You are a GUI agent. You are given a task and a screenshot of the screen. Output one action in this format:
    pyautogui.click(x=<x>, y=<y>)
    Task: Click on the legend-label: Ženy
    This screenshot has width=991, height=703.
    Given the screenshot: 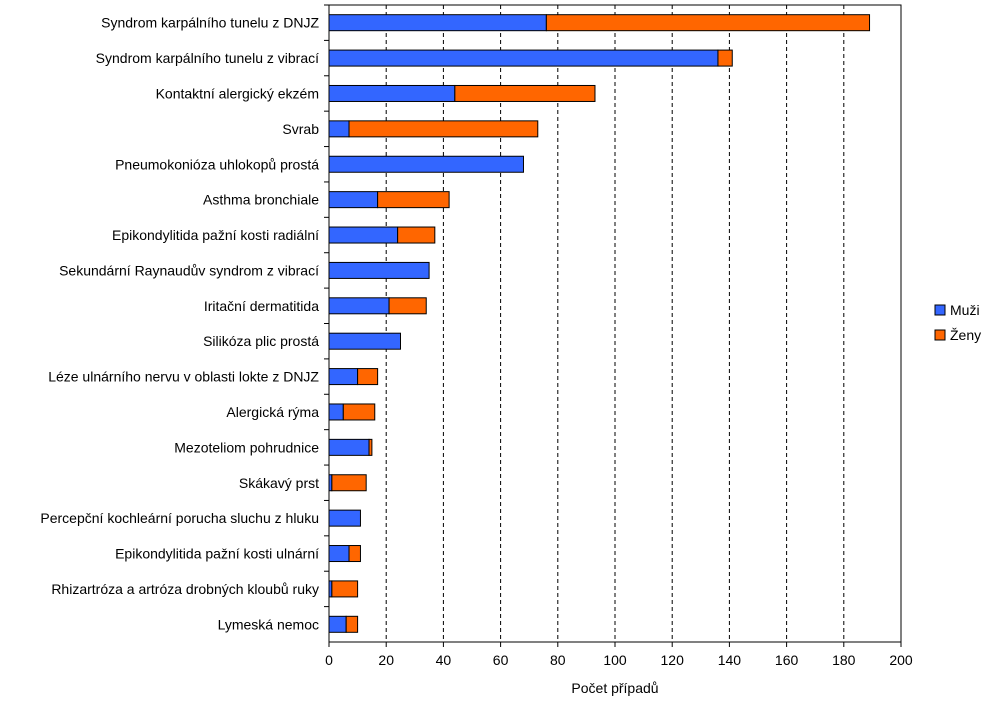 What is the action you would take?
    pyautogui.click(x=965, y=335)
    